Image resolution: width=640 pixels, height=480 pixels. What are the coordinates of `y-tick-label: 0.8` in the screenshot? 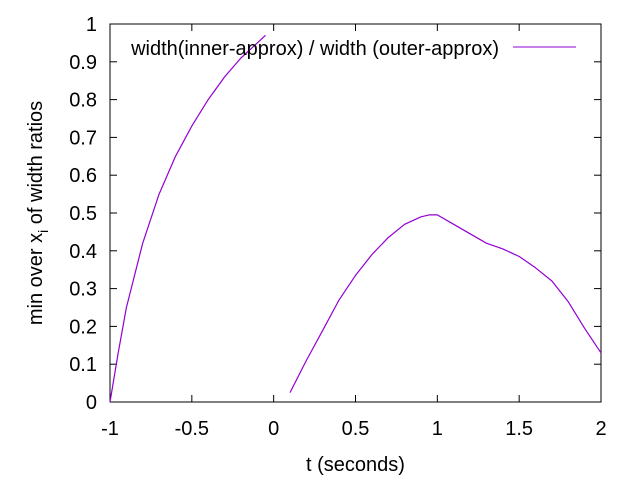 It's located at (83, 101).